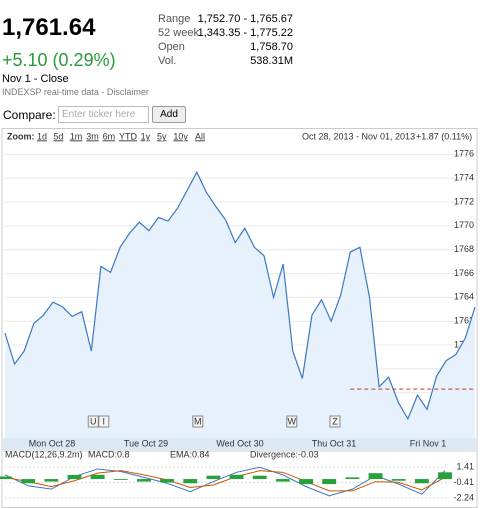 The width and height of the screenshot is (480, 508). I want to click on day-strip, so click(239, 444).